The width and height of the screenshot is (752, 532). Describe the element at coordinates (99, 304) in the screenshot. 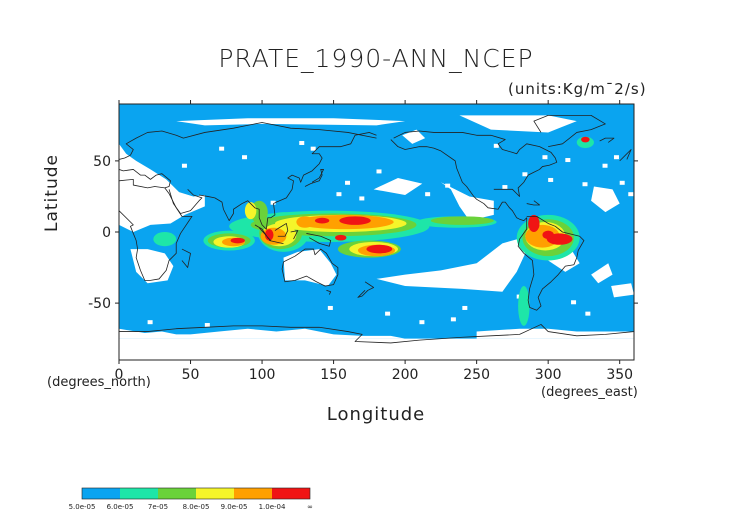

I see `y-tick-label: -50` at that location.